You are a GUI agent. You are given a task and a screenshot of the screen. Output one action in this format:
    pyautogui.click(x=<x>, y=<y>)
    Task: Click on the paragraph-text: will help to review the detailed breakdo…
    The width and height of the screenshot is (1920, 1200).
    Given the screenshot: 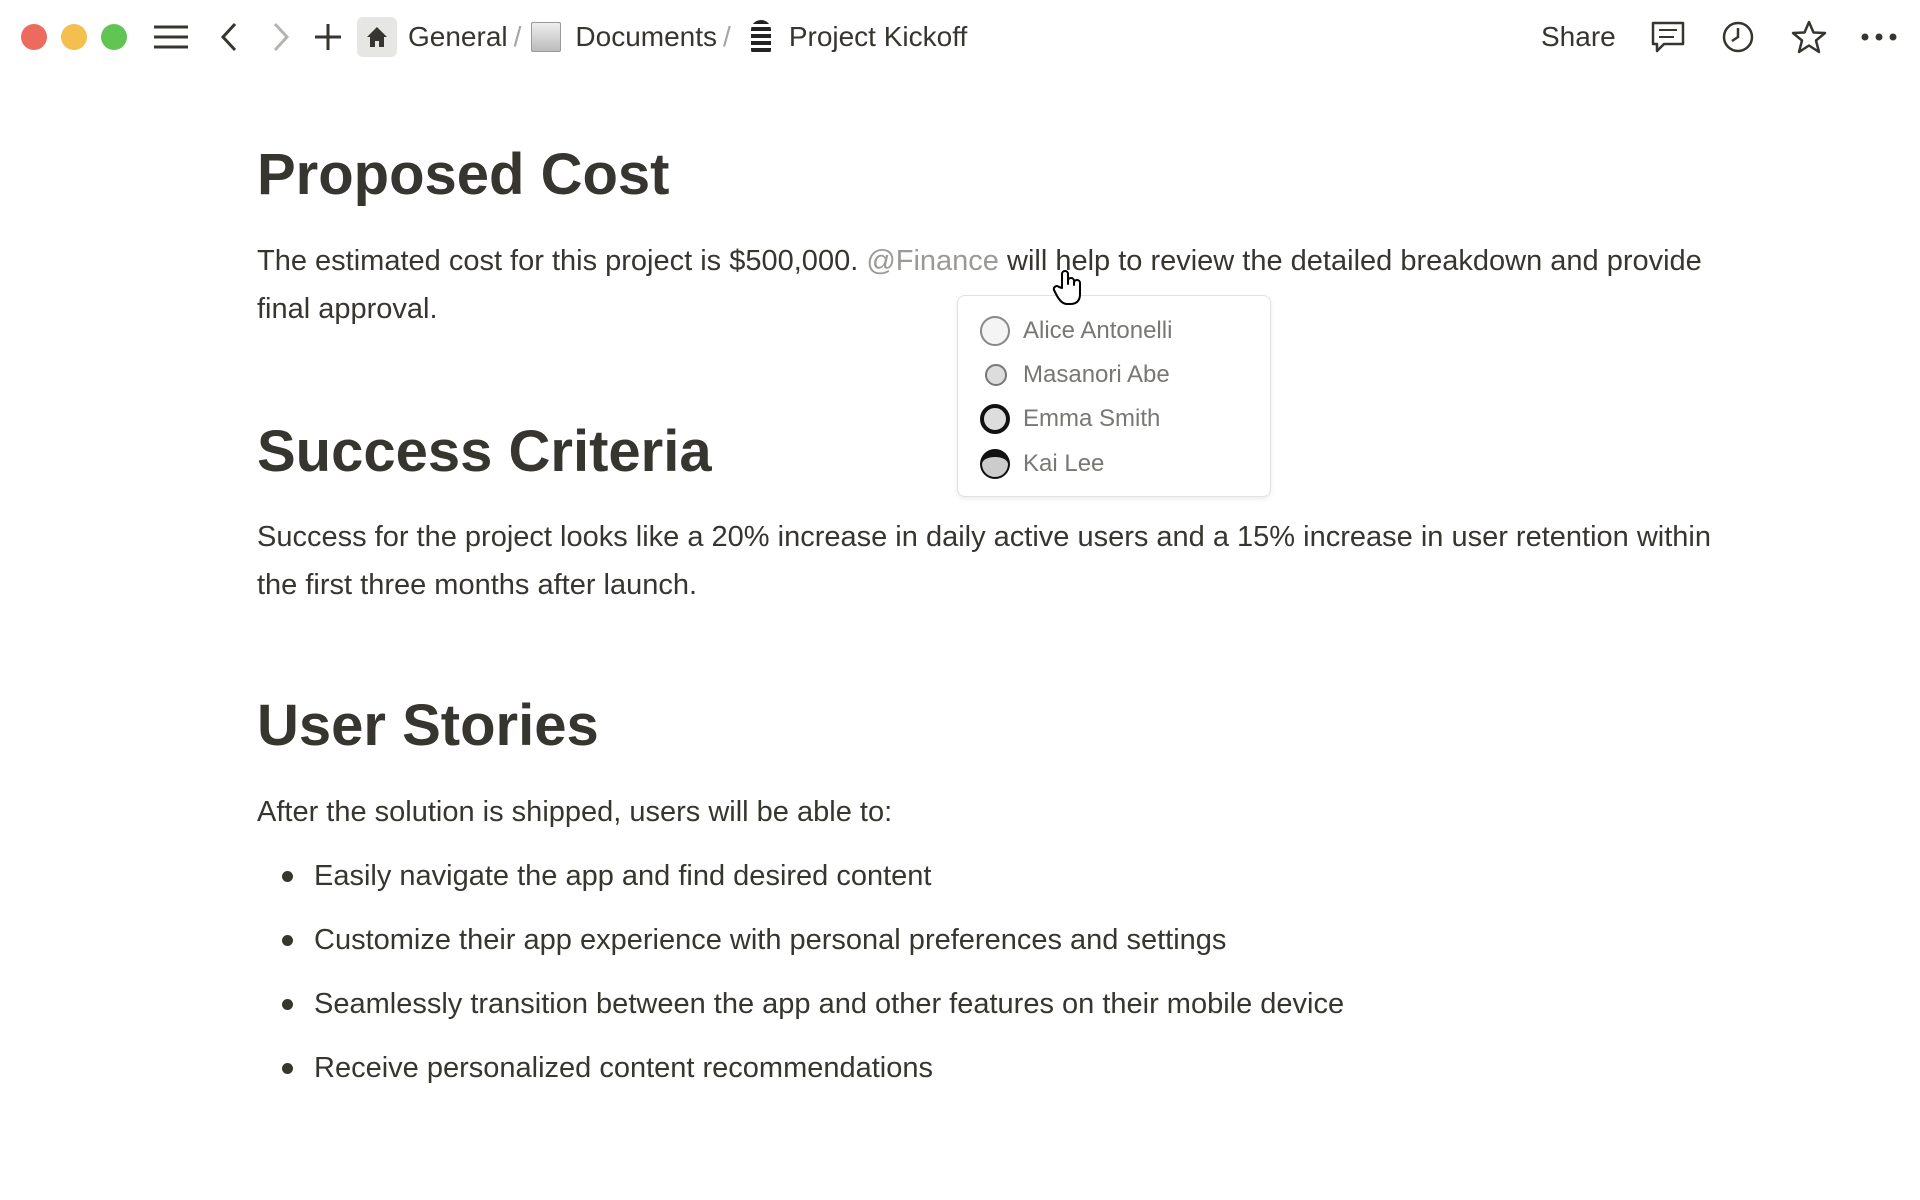 What is the action you would take?
    pyautogui.click(x=979, y=285)
    